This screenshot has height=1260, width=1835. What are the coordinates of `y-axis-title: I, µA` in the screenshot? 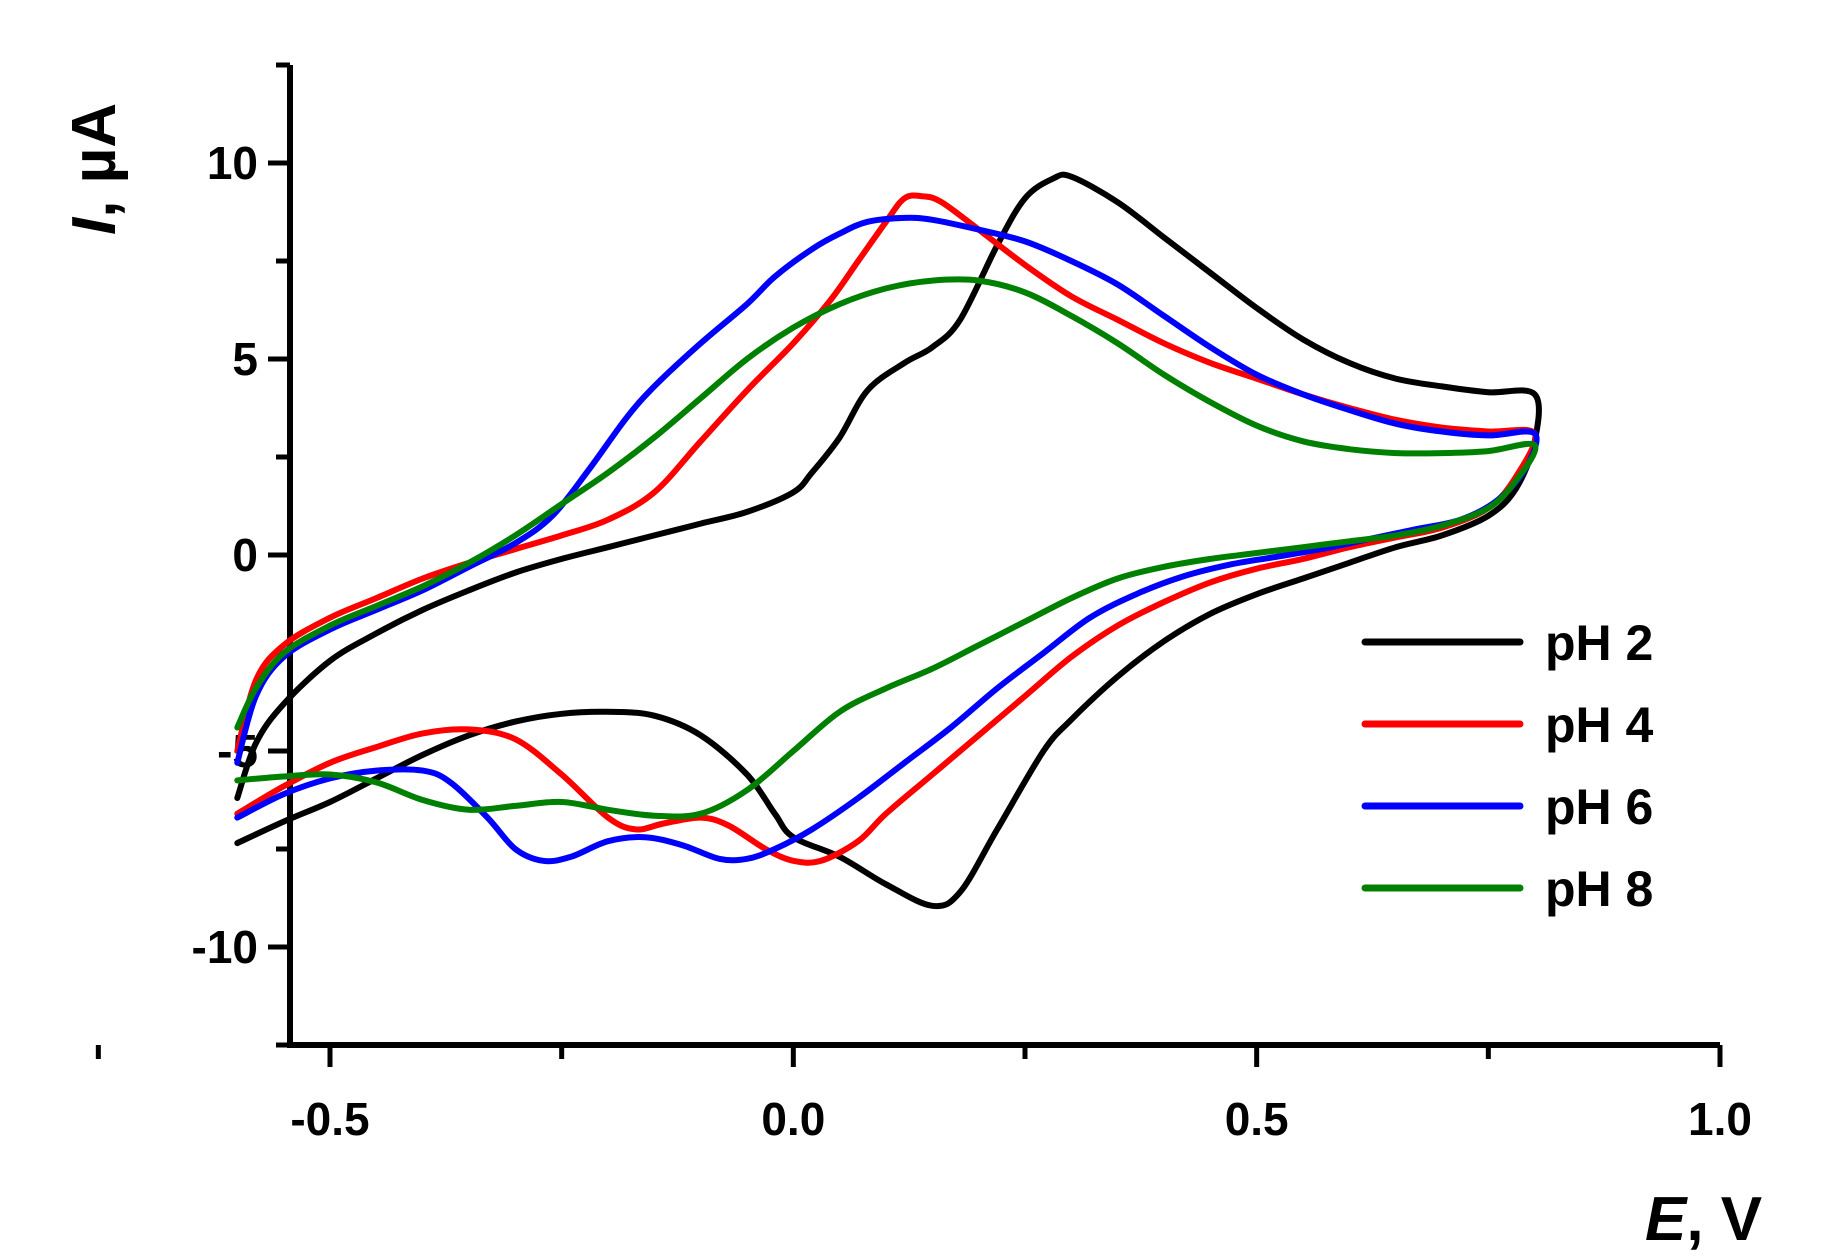 It's located at (94, 169).